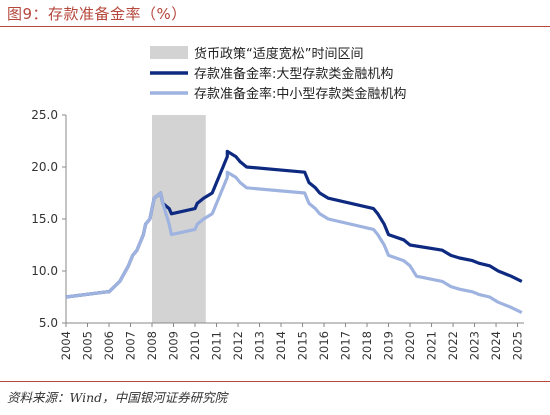 The width and height of the screenshot is (550, 415). What do you see at coordinates (152, 345) in the screenshot?
I see `x-tick-label: 2008` at bounding box center [152, 345].